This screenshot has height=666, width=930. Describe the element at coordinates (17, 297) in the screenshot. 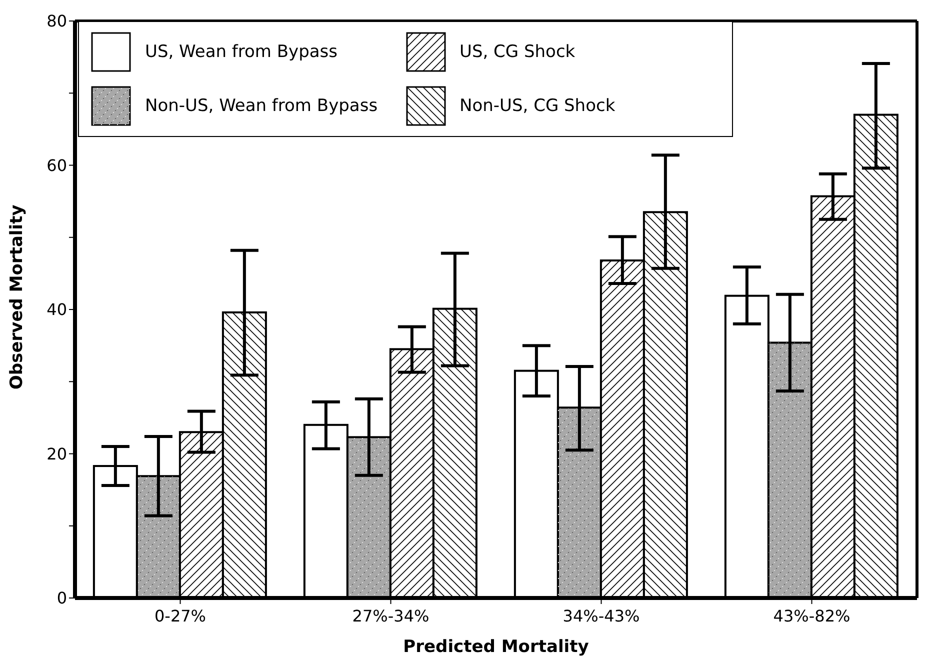

I see `y-axis-title: Observed Mortality` at that location.